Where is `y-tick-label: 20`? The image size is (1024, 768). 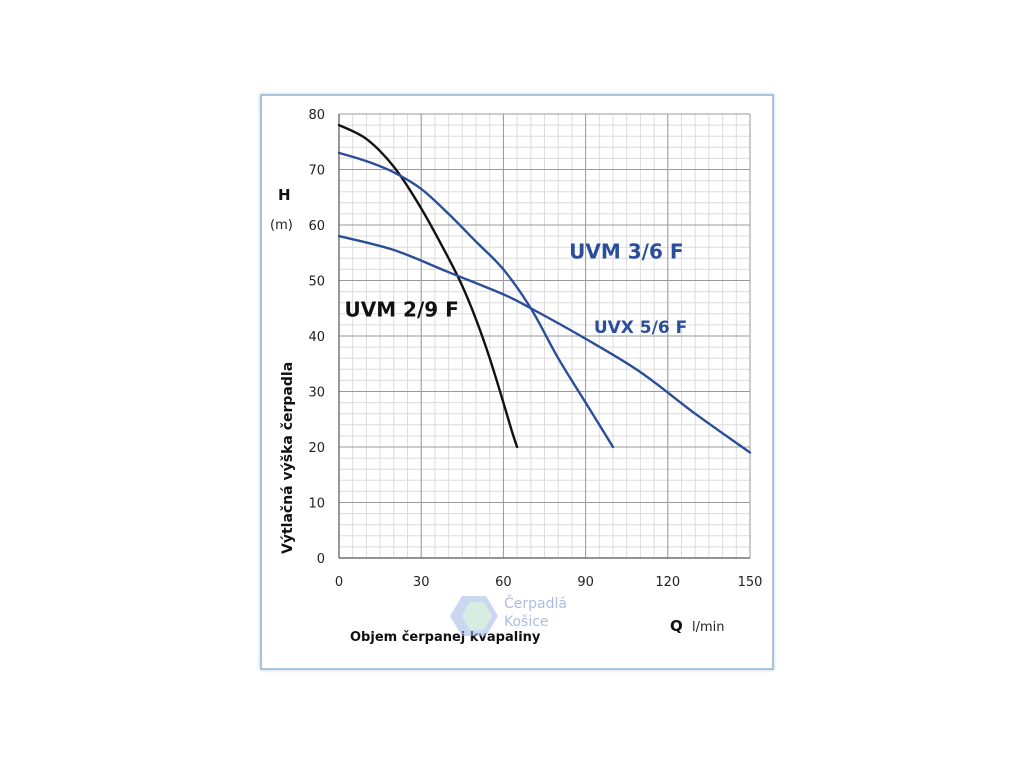 y-tick-label: 20 is located at coordinates (316, 448).